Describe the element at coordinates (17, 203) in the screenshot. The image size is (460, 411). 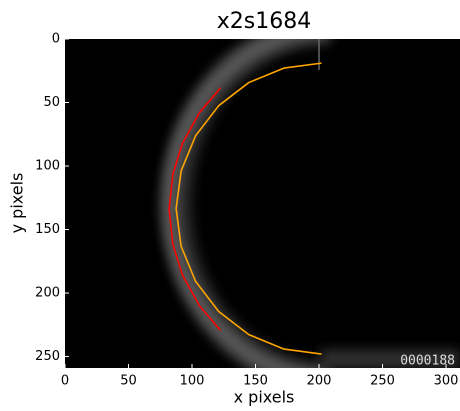
I see `y-axis-label: y pixels` at that location.